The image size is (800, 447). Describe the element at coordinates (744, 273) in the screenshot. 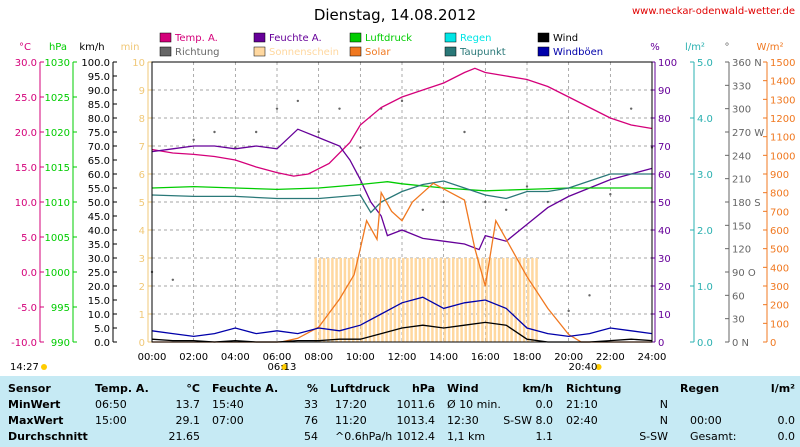

I see `axis-tick-label-direction: 90 O` at that location.